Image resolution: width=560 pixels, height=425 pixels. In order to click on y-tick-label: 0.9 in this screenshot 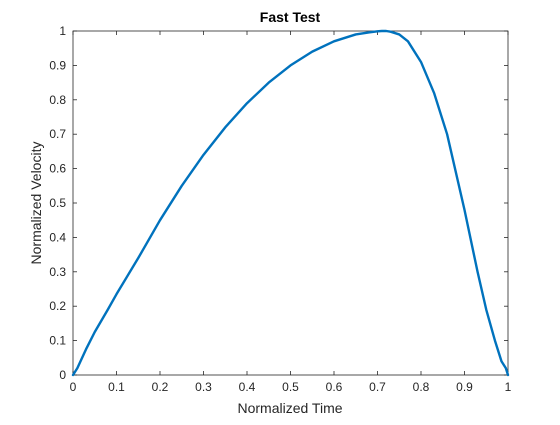, I will do `click(57, 65)`.